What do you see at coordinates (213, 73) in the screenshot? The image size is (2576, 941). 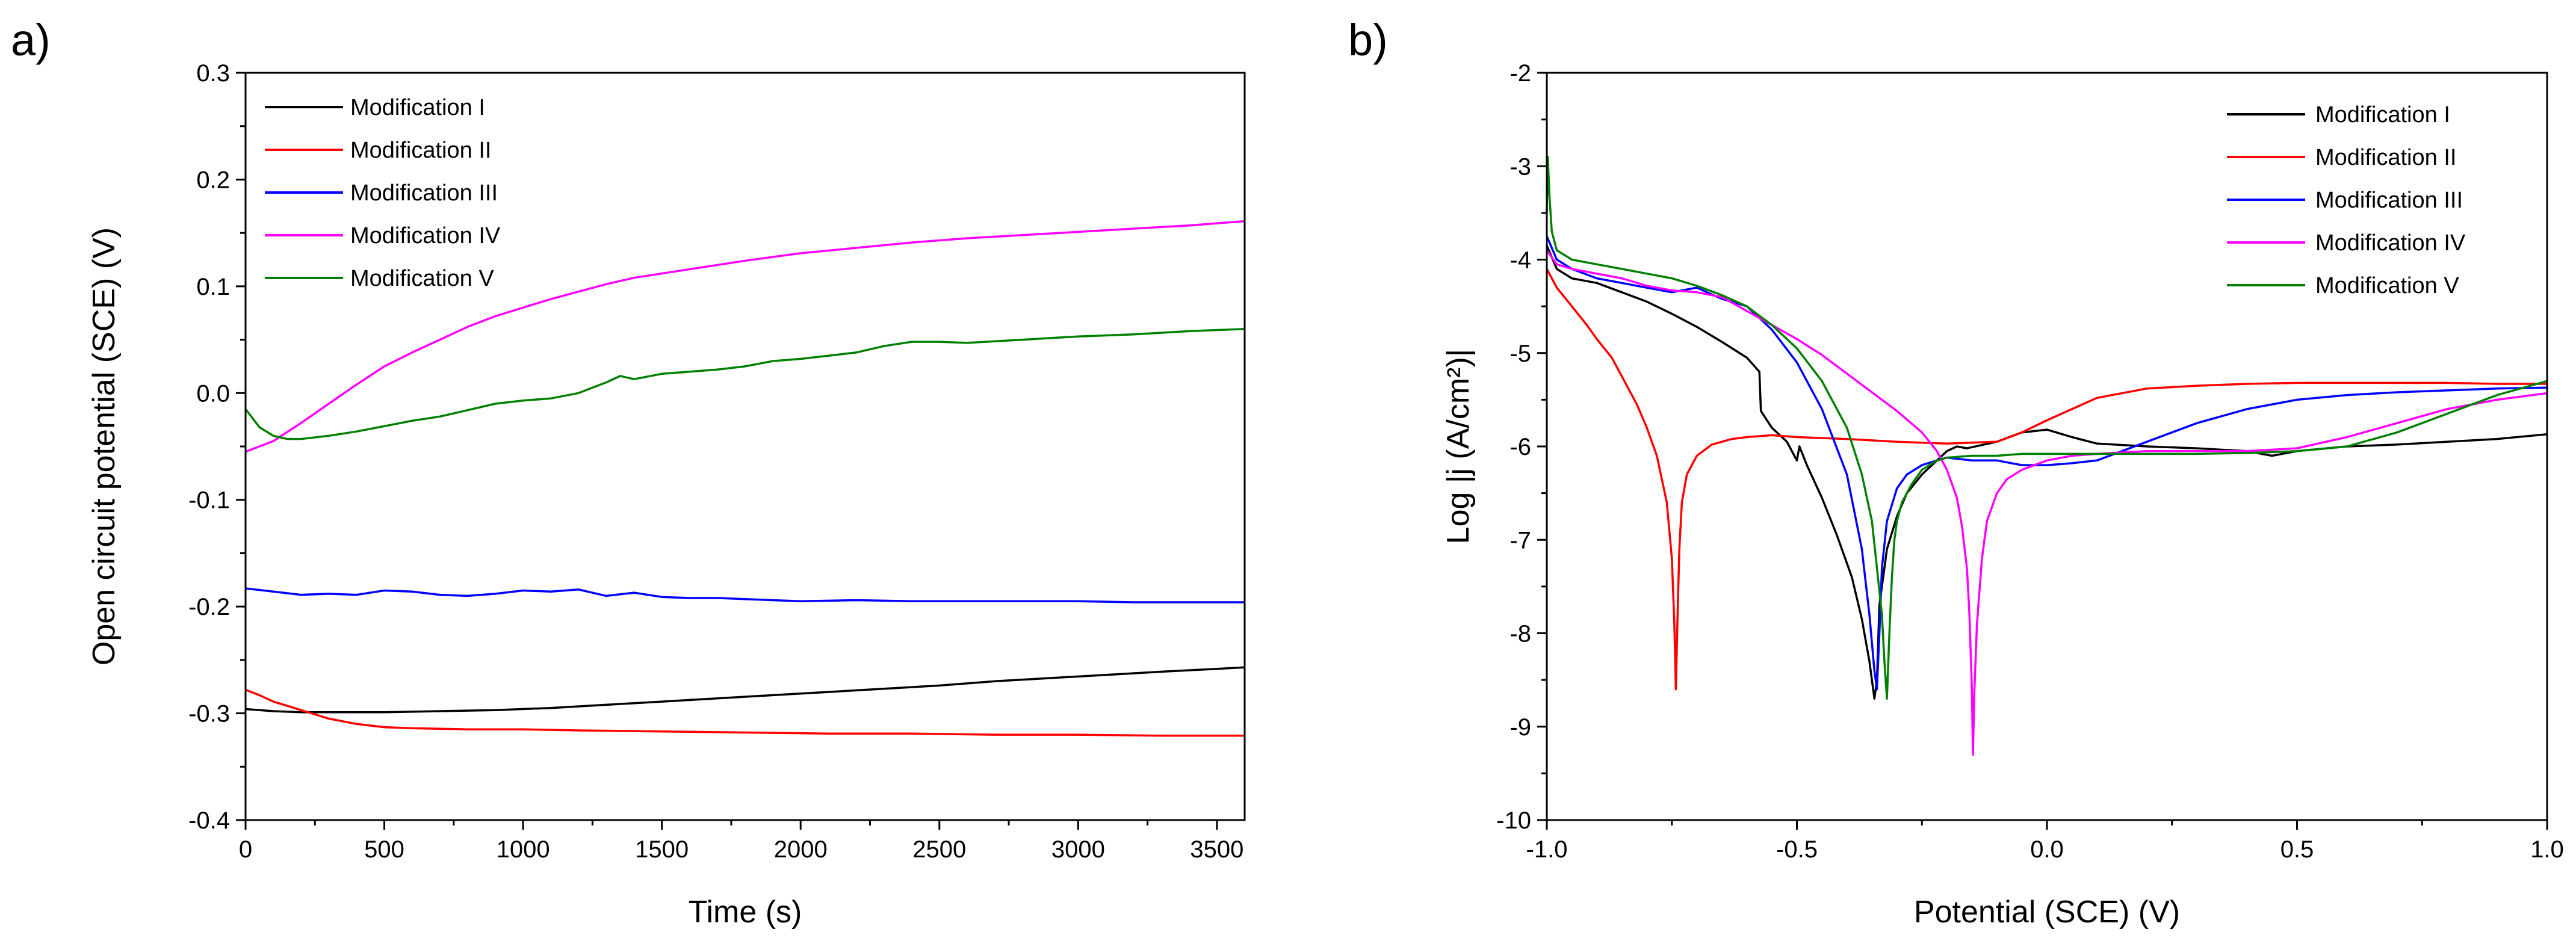 I see `y-tick-label: 0.3` at bounding box center [213, 73].